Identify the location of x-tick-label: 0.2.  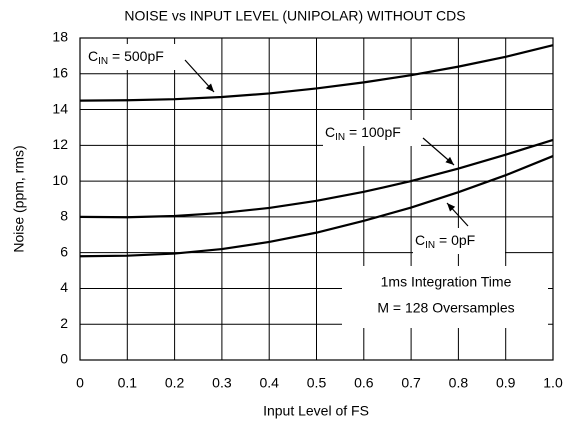
(175, 383).